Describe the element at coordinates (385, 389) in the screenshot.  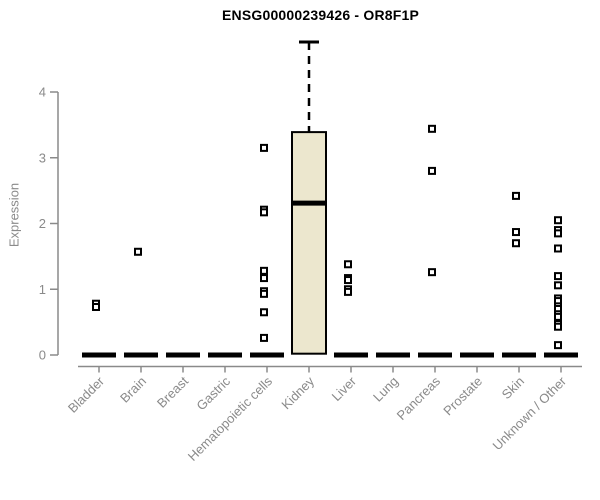
I see `x-tick-label: Lung` at that location.